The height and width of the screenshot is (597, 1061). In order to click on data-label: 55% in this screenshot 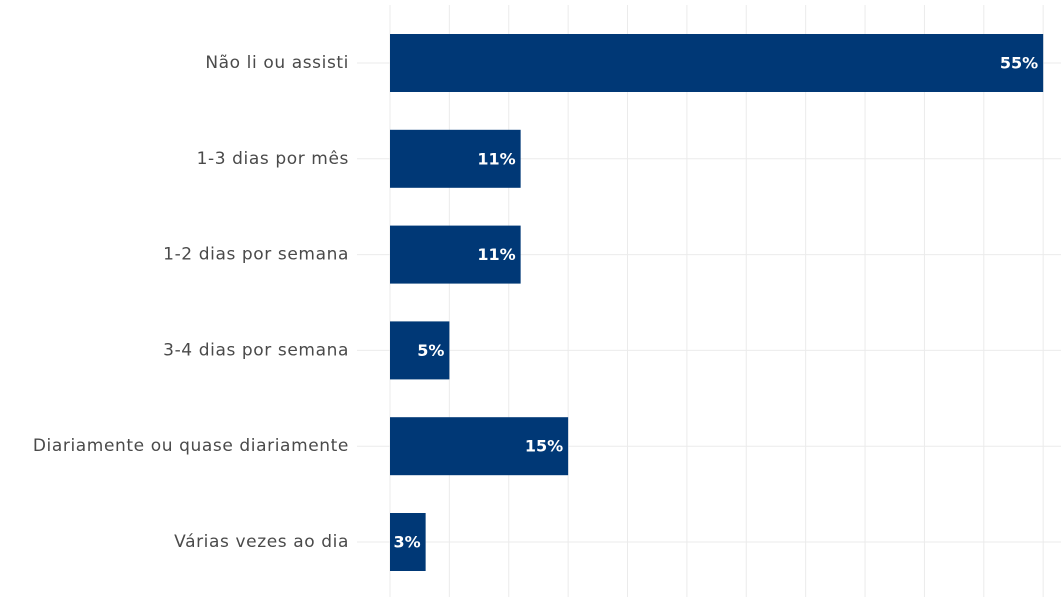, I will do `click(1019, 63)`.